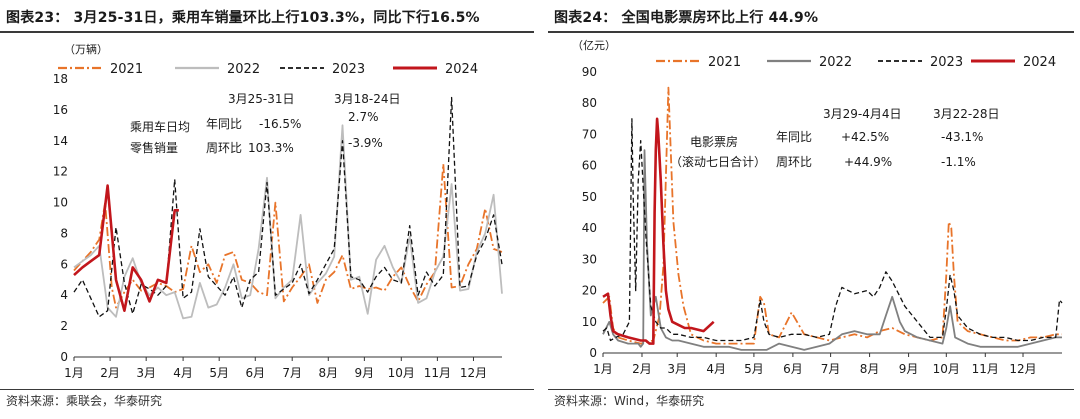 Image resolution: width=1080 pixels, height=419 pixels. Describe the element at coordinates (154, 147) in the screenshot. I see `annotation-row-label: 零售销量` at that location.